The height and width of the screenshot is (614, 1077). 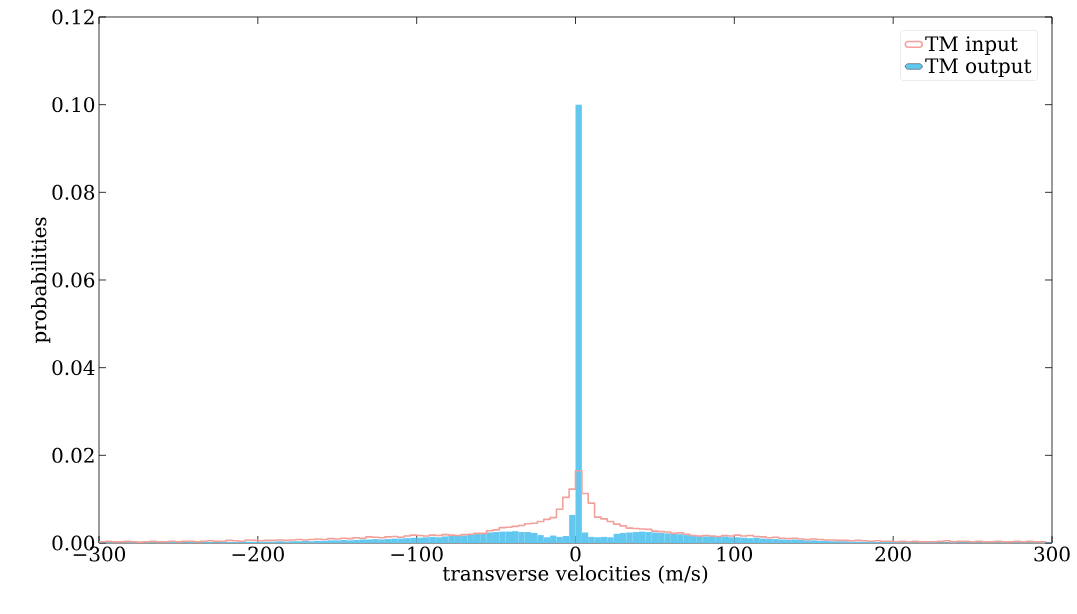 I want to click on x-tick-label: 0, so click(x=575, y=554).